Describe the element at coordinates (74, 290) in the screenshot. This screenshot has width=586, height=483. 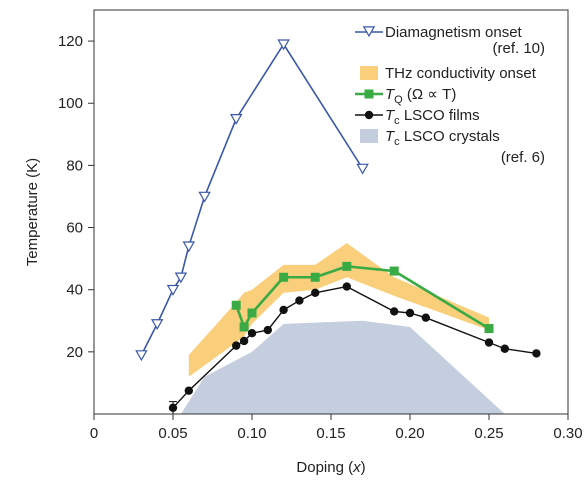
I see `y-tick-label: 40` at that location.